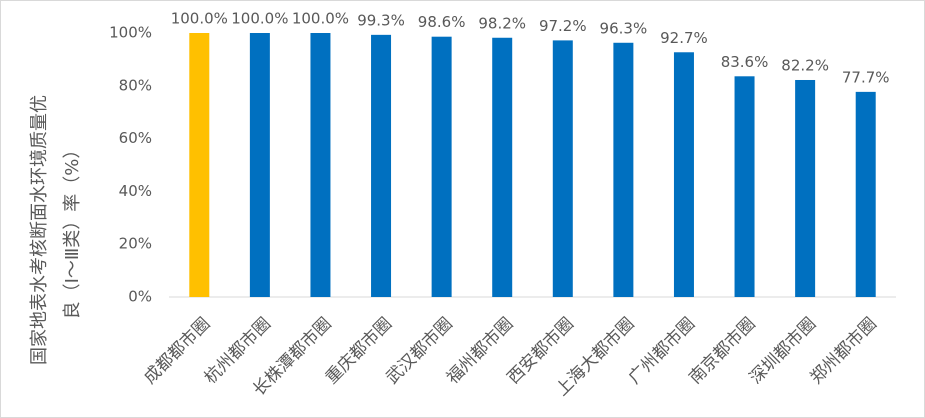  What do you see at coordinates (745, 62) in the screenshot?
I see `data-label: 83.6%` at bounding box center [745, 62].